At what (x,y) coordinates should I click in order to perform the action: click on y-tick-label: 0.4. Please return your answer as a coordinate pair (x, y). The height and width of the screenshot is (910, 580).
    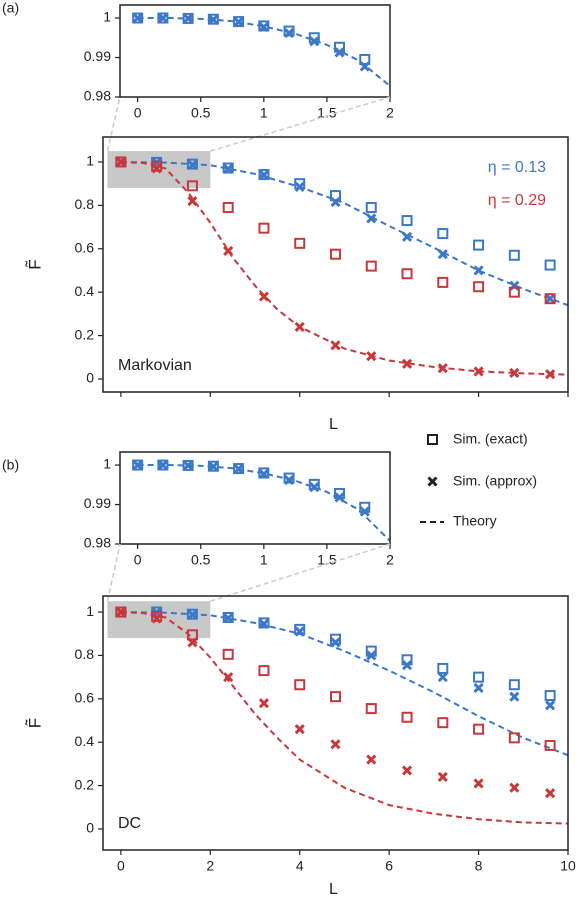
    Looking at the image, I should click on (85, 291).